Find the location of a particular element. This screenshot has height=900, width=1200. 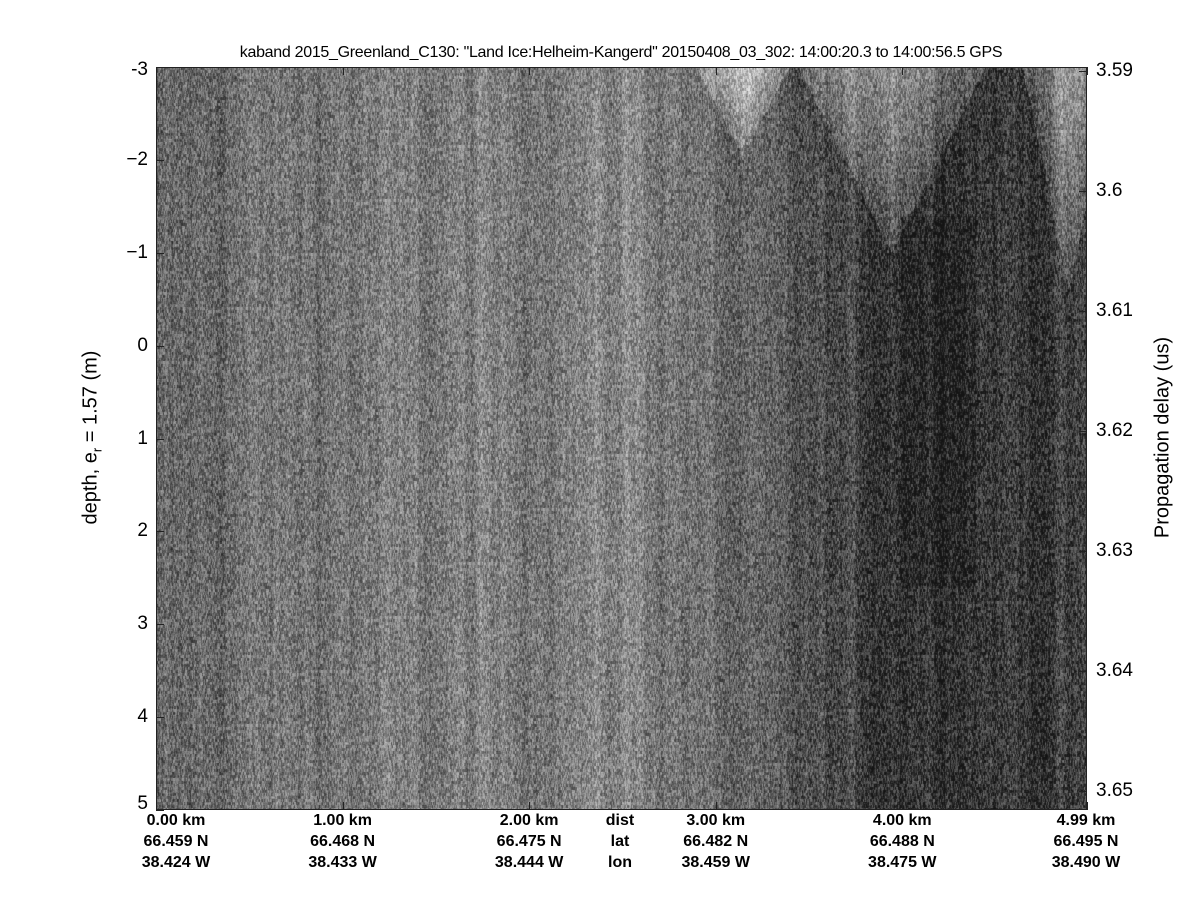

x-dist-label: 2.00 km is located at coordinates (529, 820).